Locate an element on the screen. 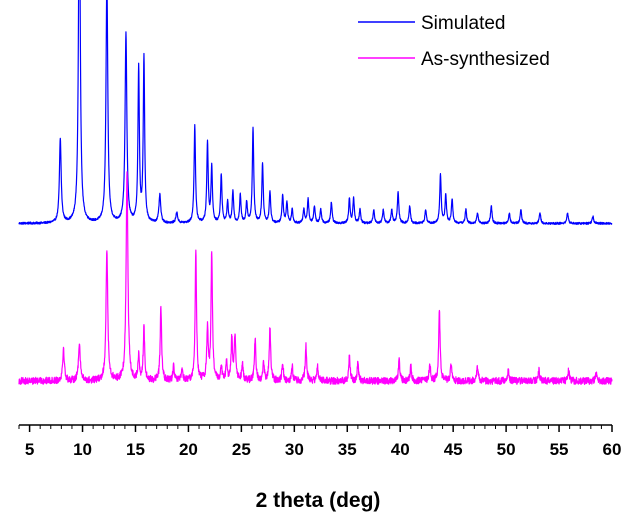  x-tick-label: 25 is located at coordinates (241, 449).